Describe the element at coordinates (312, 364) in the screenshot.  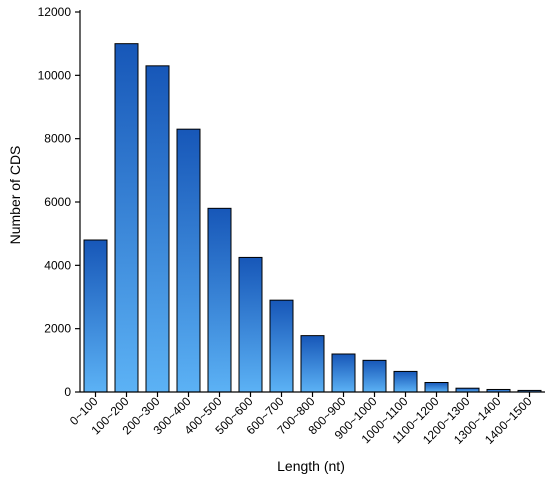
I see `bar-700~800` at that location.